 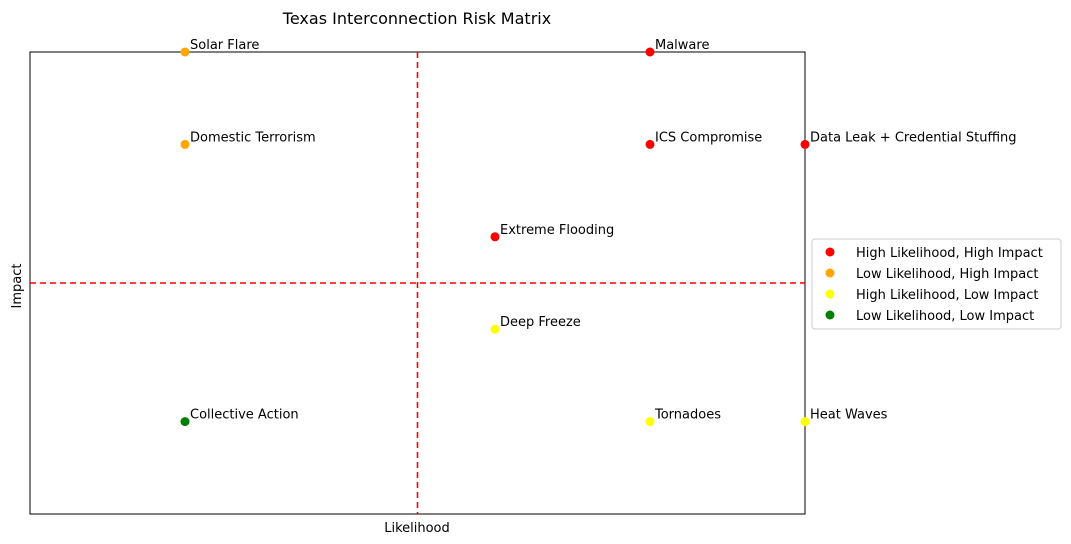 What do you see at coordinates (416, 18) in the screenshot?
I see `chart-title: Texas Interconnection Risk Matrix` at bounding box center [416, 18].